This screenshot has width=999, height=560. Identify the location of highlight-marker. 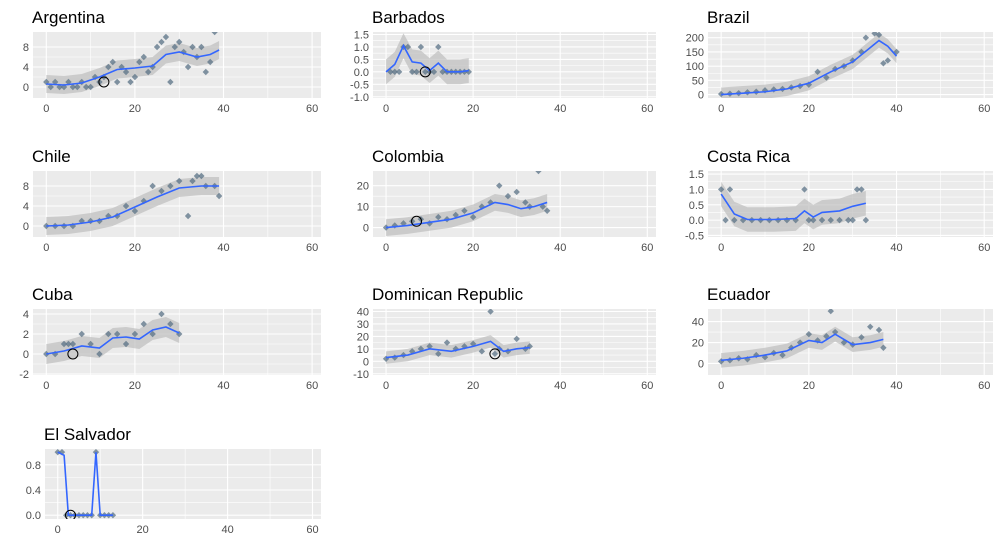
(495, 354).